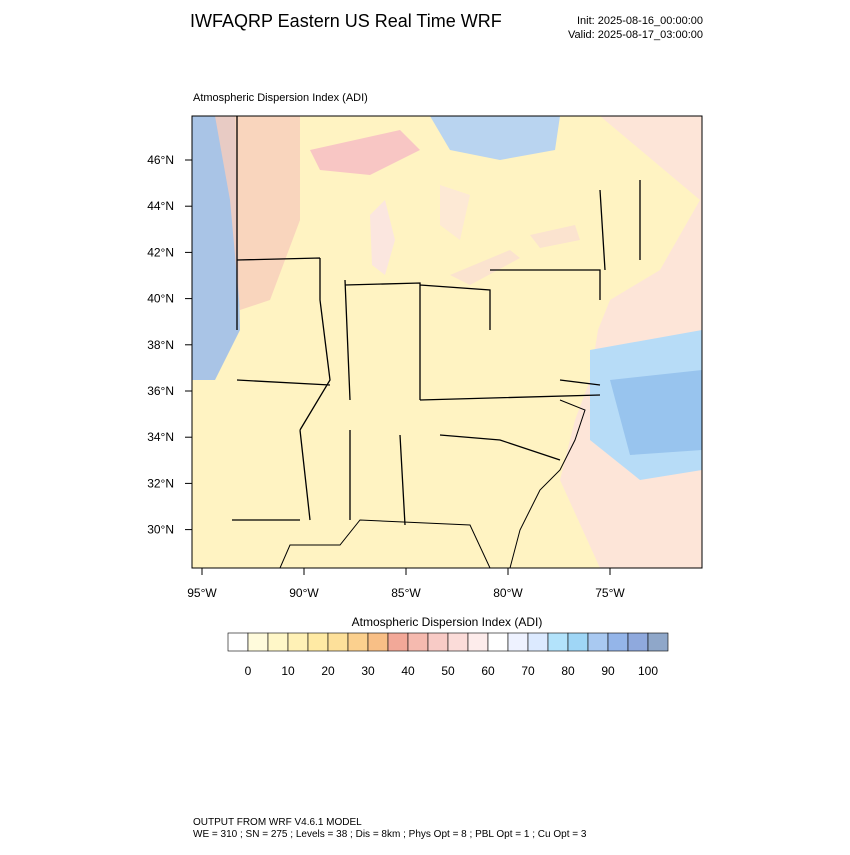  What do you see at coordinates (455, 212) in the screenshot?
I see `lake-huron` at bounding box center [455, 212].